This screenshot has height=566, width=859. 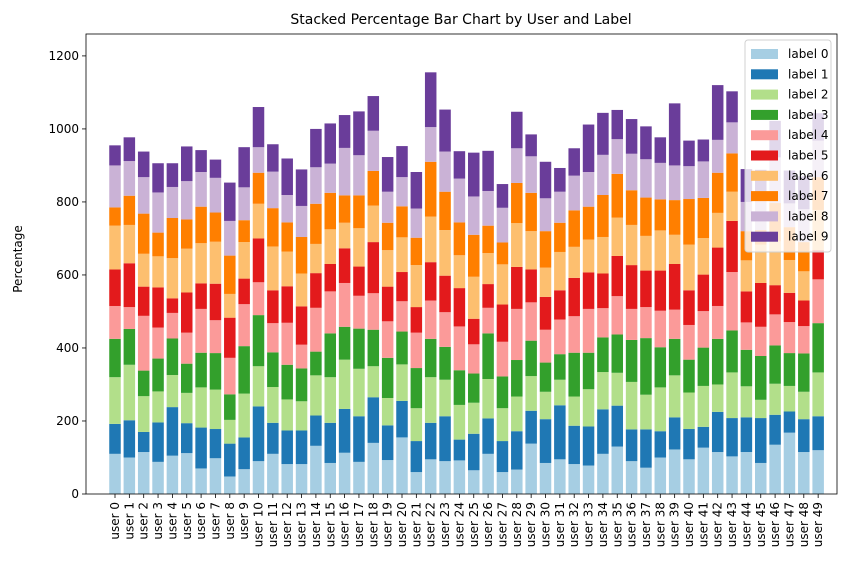 I want to click on x-tick-label: user 24, so click(x=459, y=524).